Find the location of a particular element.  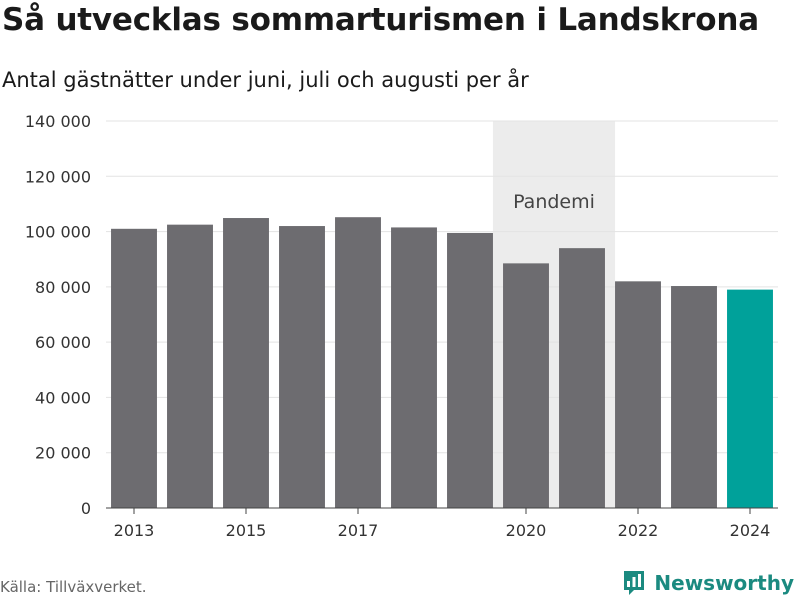

x-tick-label: 2013 is located at coordinates (134, 530).